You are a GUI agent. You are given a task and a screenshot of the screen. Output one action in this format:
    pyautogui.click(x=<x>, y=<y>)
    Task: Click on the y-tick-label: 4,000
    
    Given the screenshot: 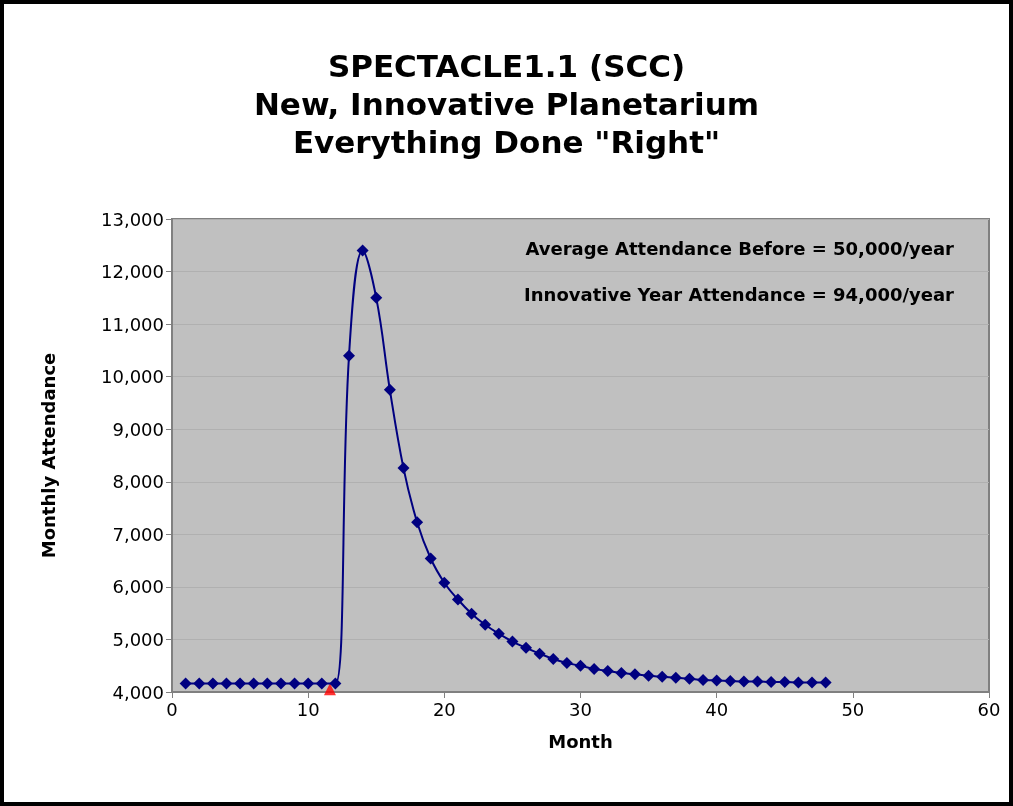 What is the action you would take?
    pyautogui.click(x=138, y=692)
    